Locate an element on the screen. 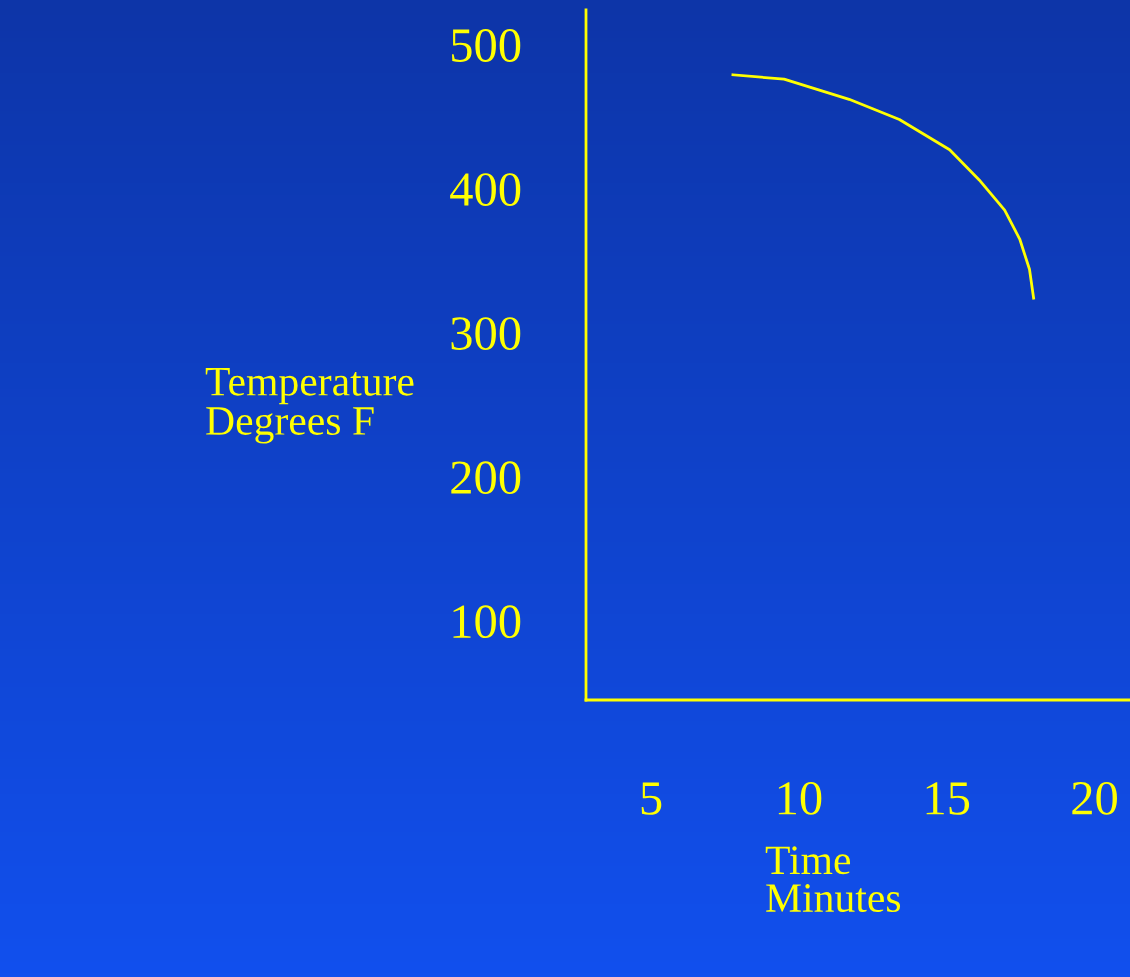 This screenshot has width=1130, height=977. line-series is located at coordinates (883, 186).